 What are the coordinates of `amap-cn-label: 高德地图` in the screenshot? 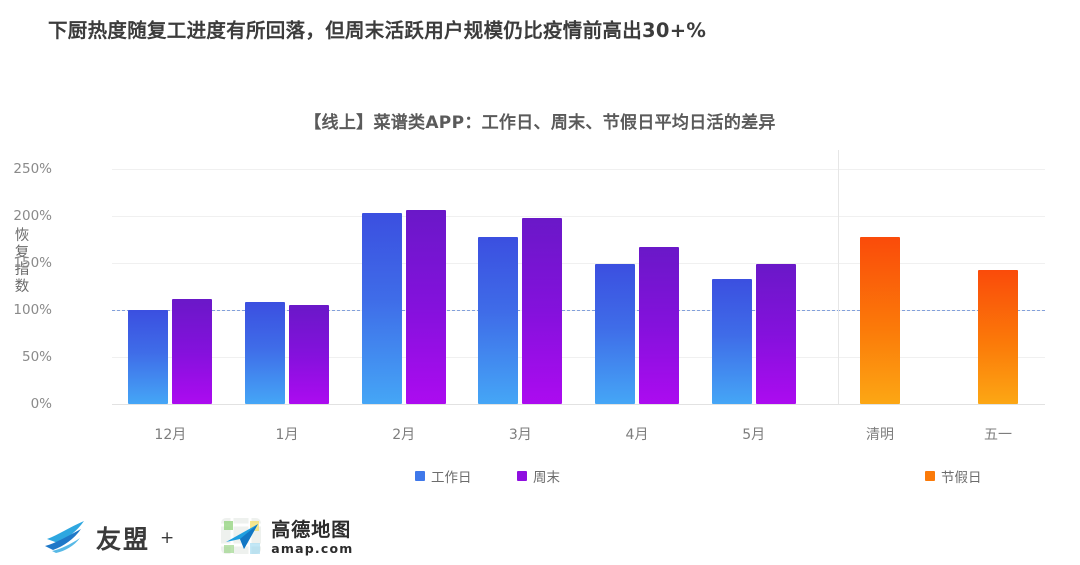 It's located at (311, 529).